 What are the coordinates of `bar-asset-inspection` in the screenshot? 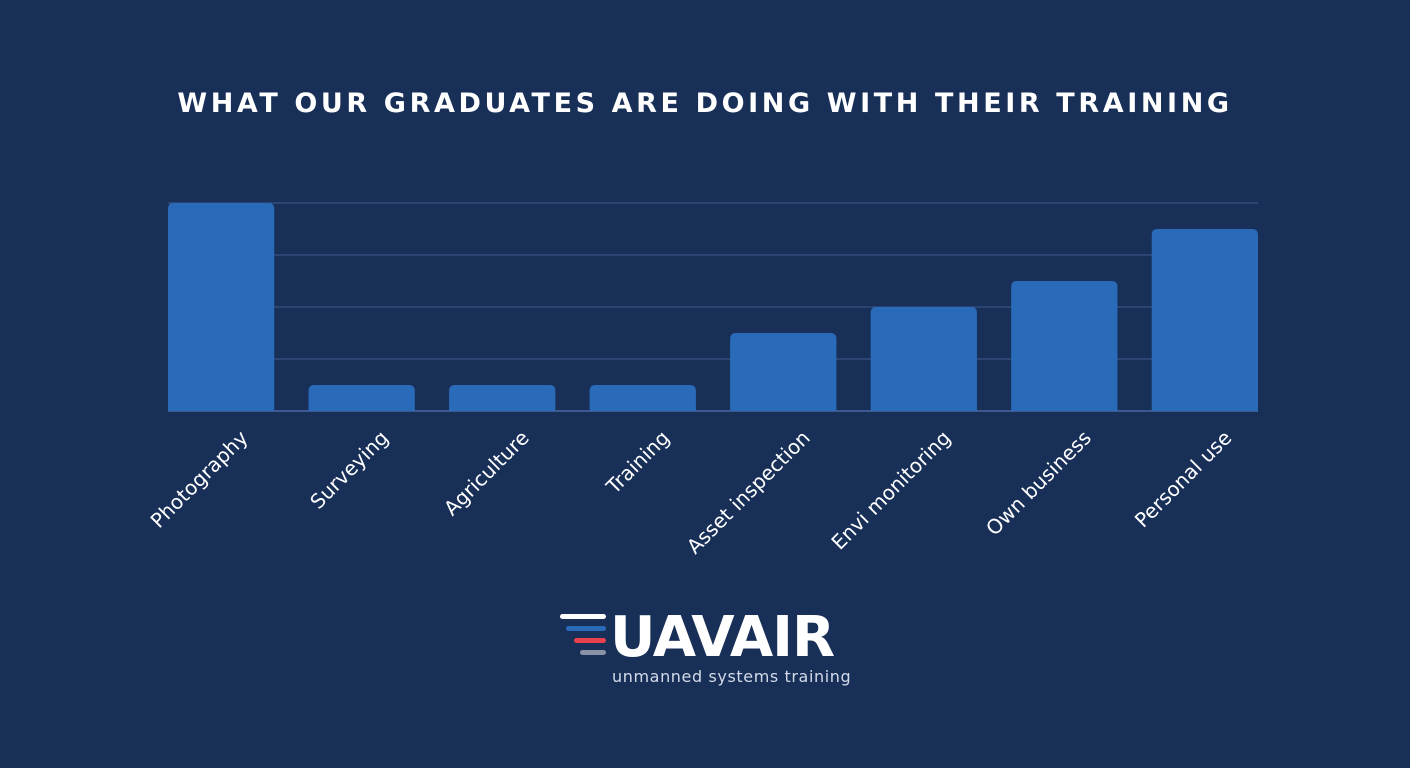 It's located at (783, 372).